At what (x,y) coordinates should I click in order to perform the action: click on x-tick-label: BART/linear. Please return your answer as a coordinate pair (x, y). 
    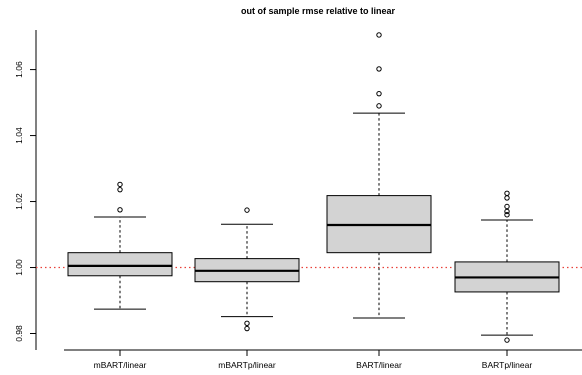
    Looking at the image, I should click on (379, 365).